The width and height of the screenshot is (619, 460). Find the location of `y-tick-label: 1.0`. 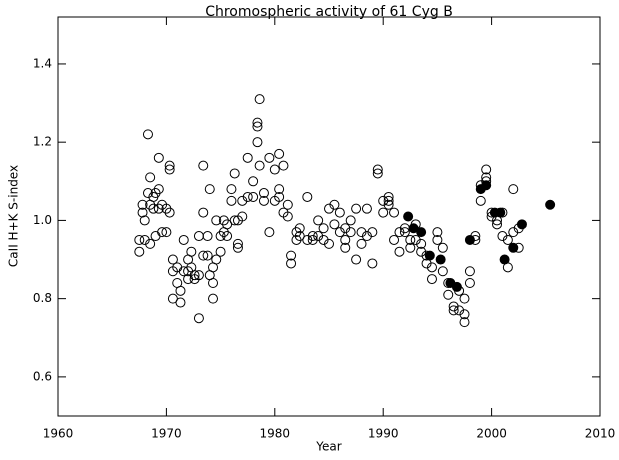

y-tick-label: 1.0 is located at coordinates (42, 220).